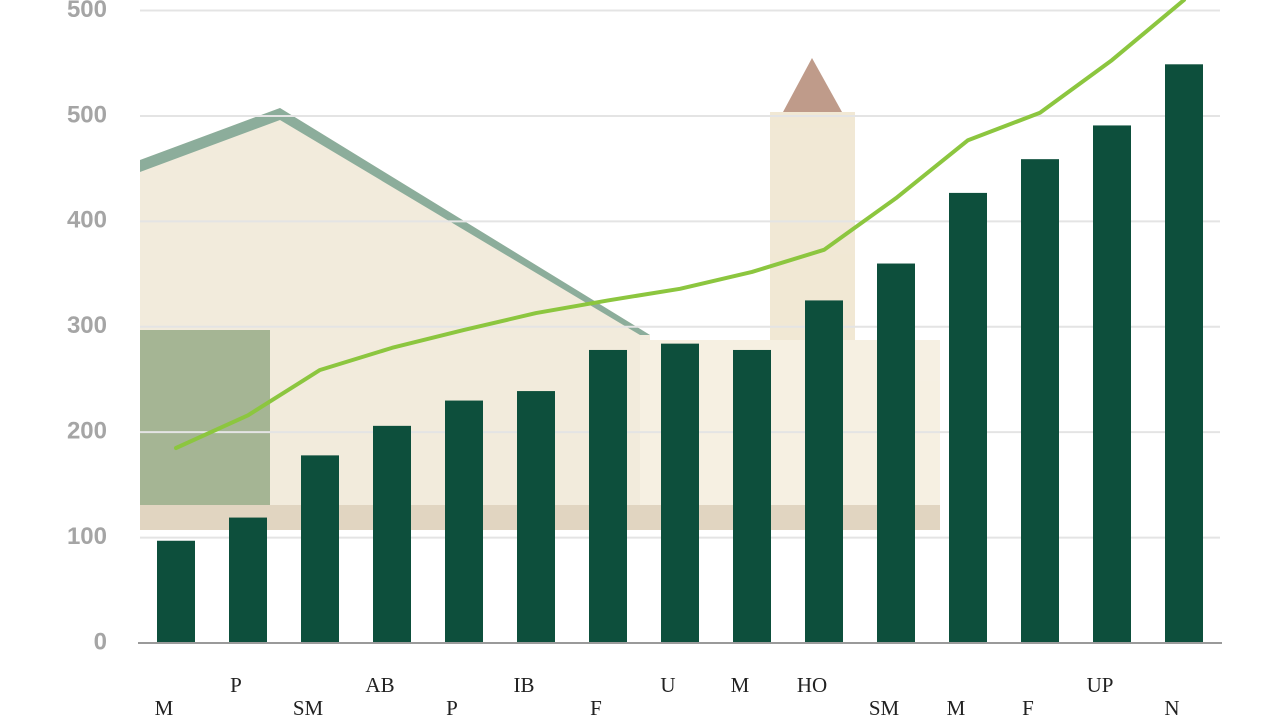  What do you see at coordinates (87, 536) in the screenshot?
I see `y-tick-label: 100` at bounding box center [87, 536].